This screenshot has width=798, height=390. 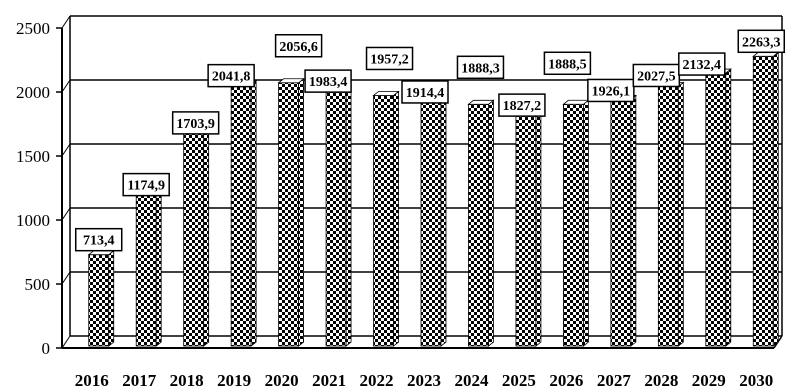 I want to click on y-tick-label: 1500, so click(x=33, y=156).